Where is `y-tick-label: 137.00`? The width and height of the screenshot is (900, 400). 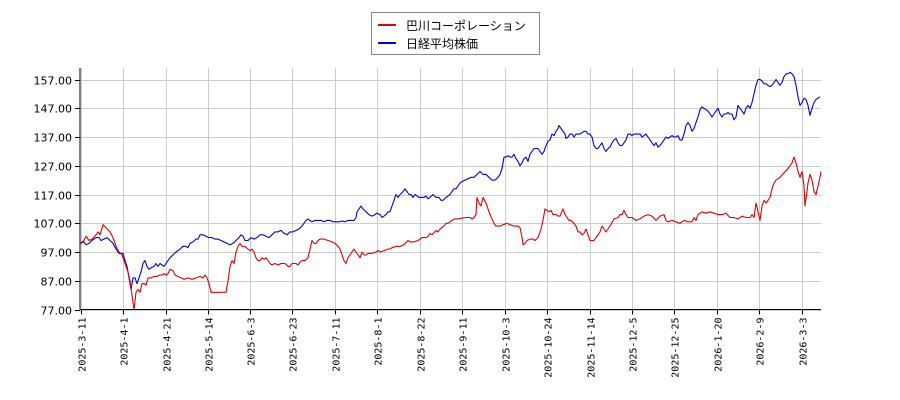 y-tick-label: 137.00 is located at coordinates (53, 138).